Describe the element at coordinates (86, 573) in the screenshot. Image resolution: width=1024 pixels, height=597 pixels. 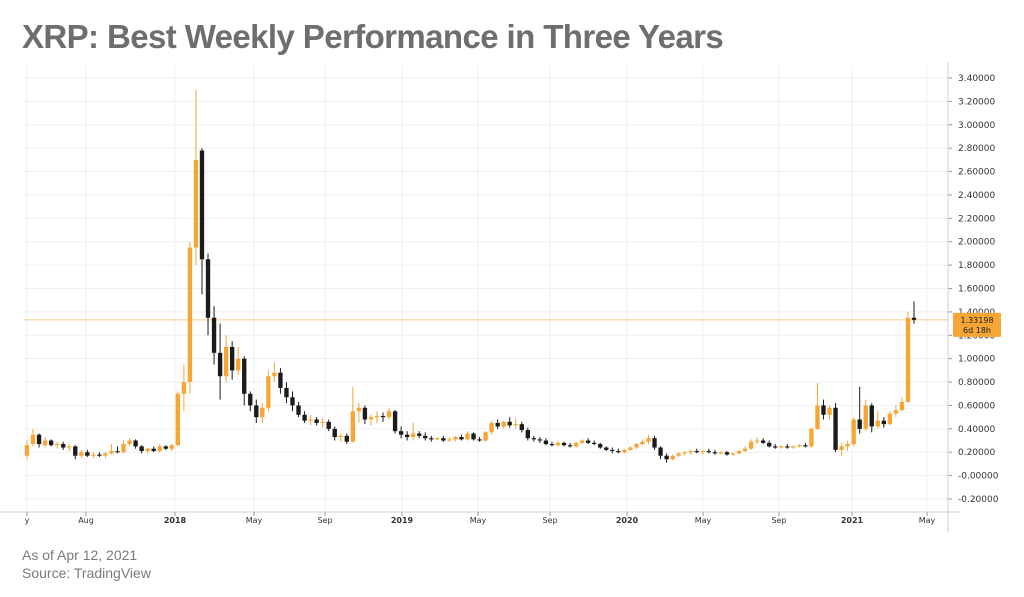
I see `source-note: Source: TradingView` at that location.